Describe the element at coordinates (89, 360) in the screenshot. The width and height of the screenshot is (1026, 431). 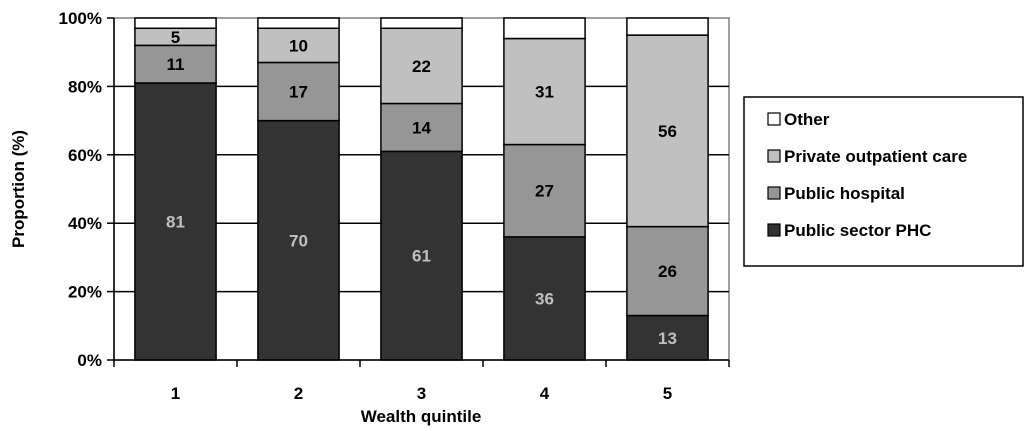
I see `y-tick-label: 0%` at that location.